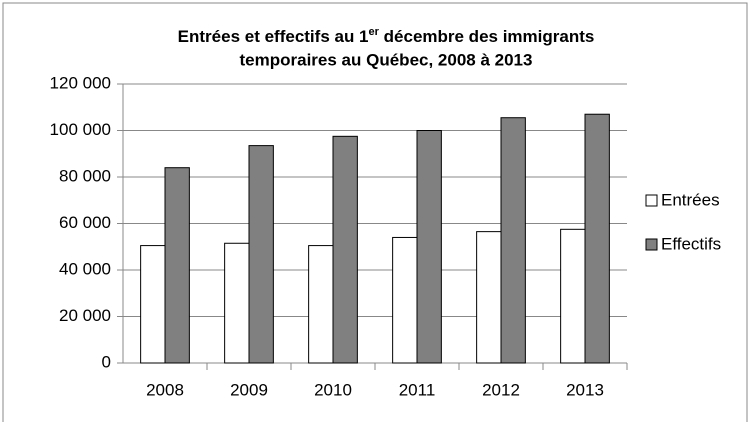 This screenshot has height=422, width=751. What do you see at coordinates (501, 389) in the screenshot?
I see `x-tick-label: 2012` at bounding box center [501, 389].